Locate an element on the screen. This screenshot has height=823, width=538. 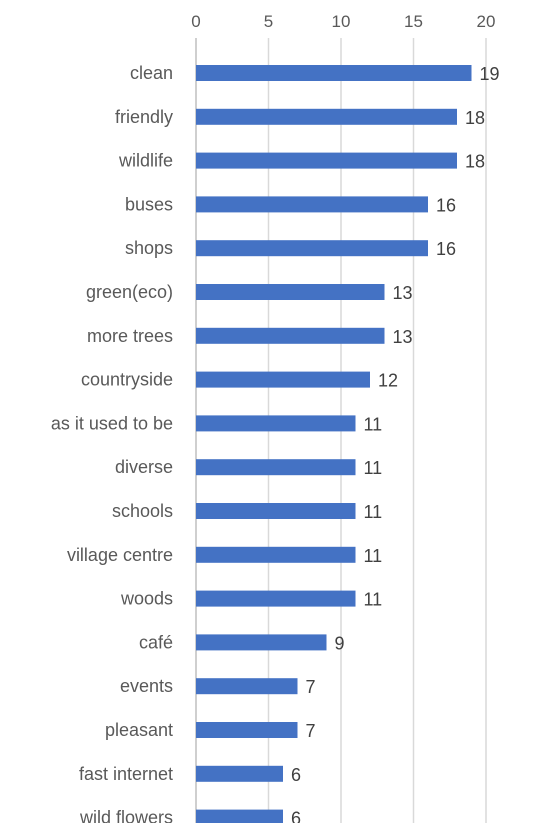
category-label-green-eco: green(eco) is located at coordinates (129, 292).